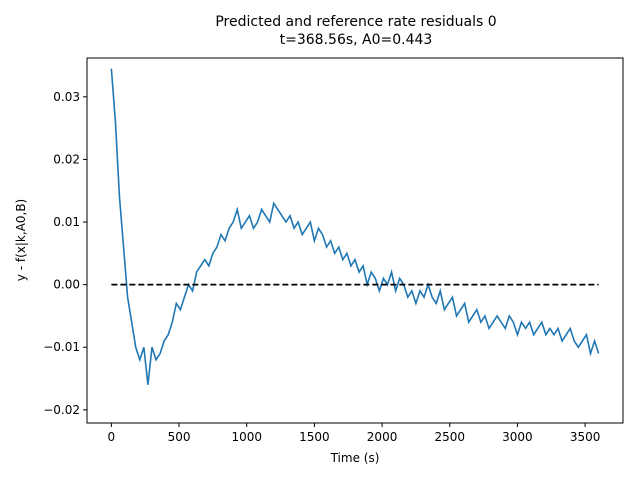 This screenshot has height=480, width=640. What do you see at coordinates (112, 437) in the screenshot?
I see `x-tick-label: 0` at bounding box center [112, 437].